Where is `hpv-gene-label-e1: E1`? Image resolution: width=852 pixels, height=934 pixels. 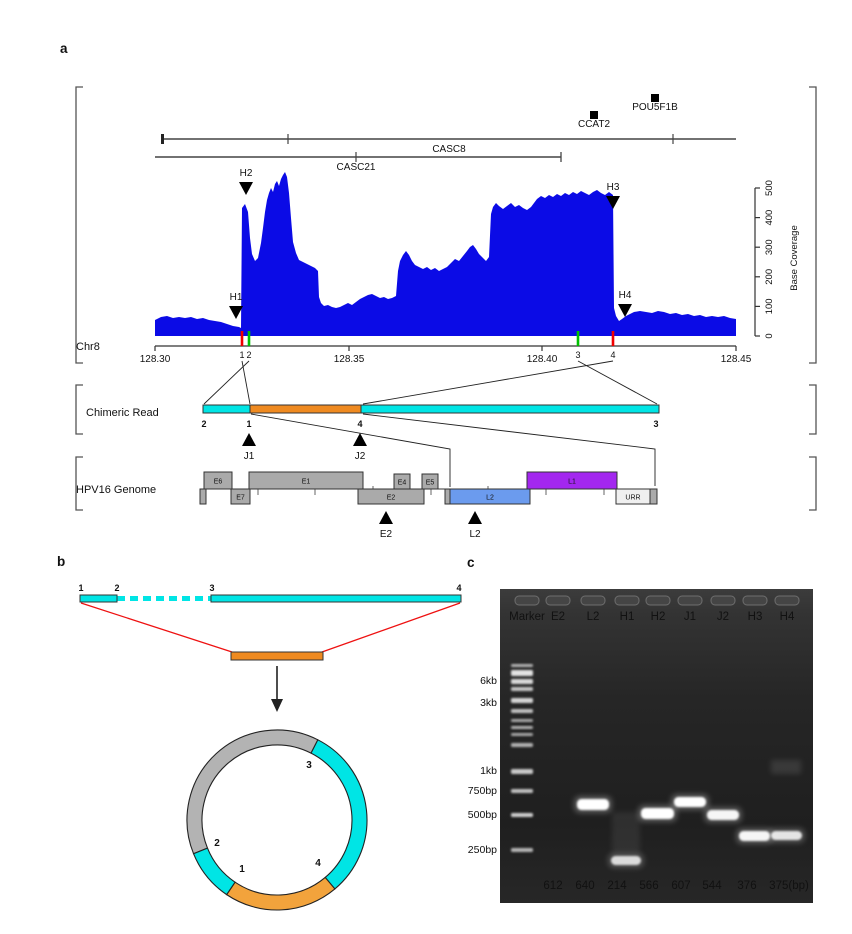
hpv-gene-label-e1: E1 is located at coordinates (306, 481).